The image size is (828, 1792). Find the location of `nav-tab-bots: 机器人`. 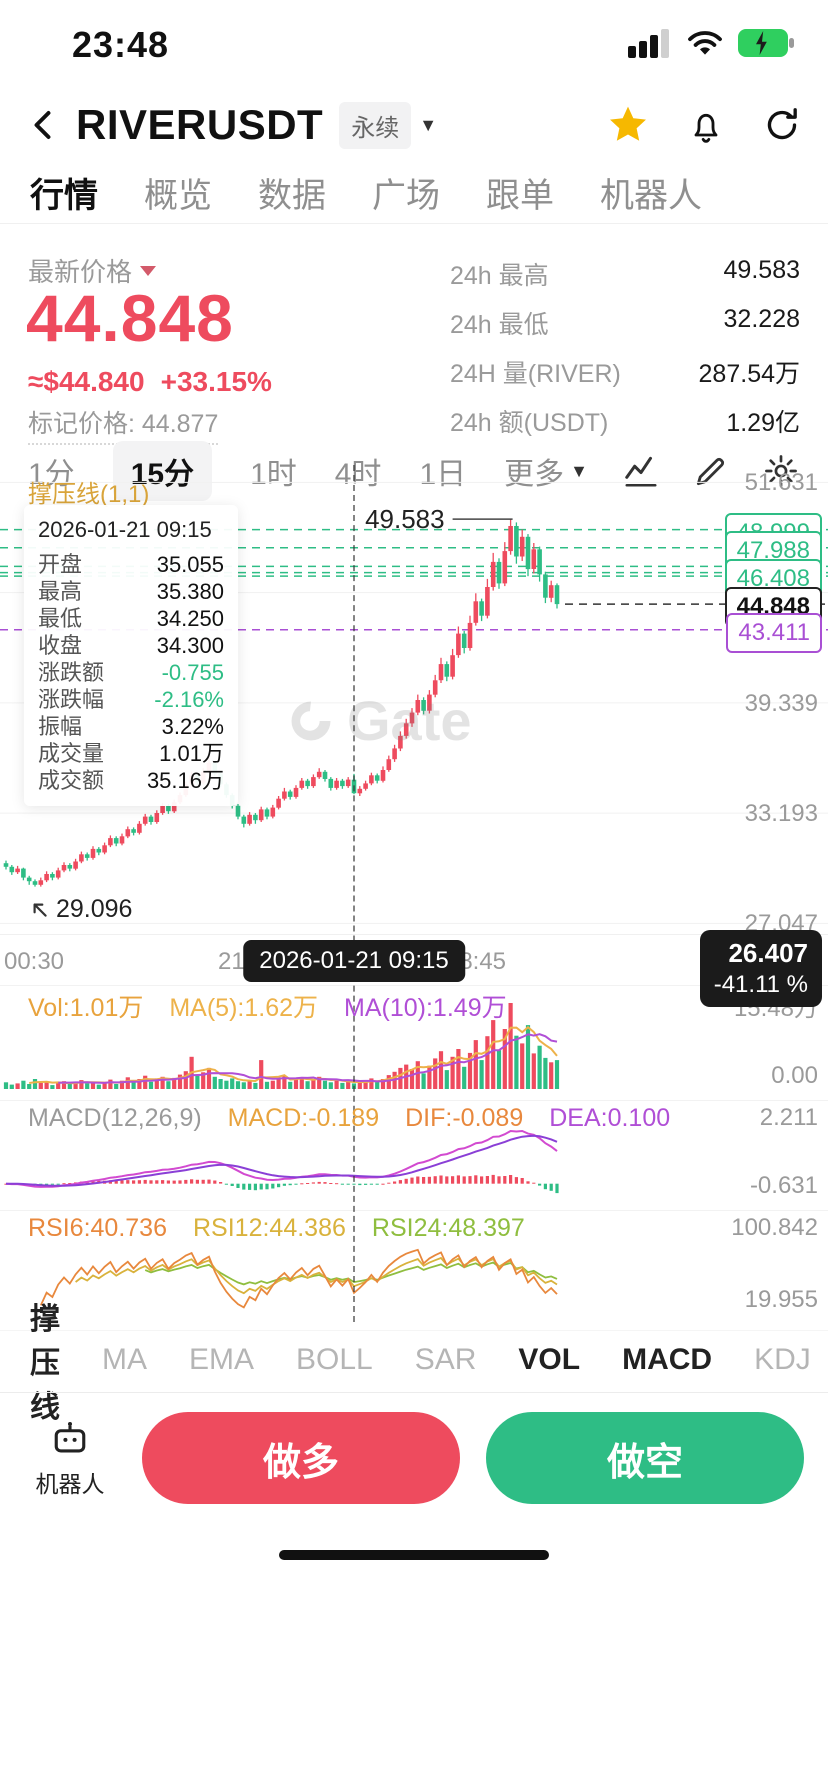

nav-tab-bots: 机器人 is located at coordinates (651, 196).